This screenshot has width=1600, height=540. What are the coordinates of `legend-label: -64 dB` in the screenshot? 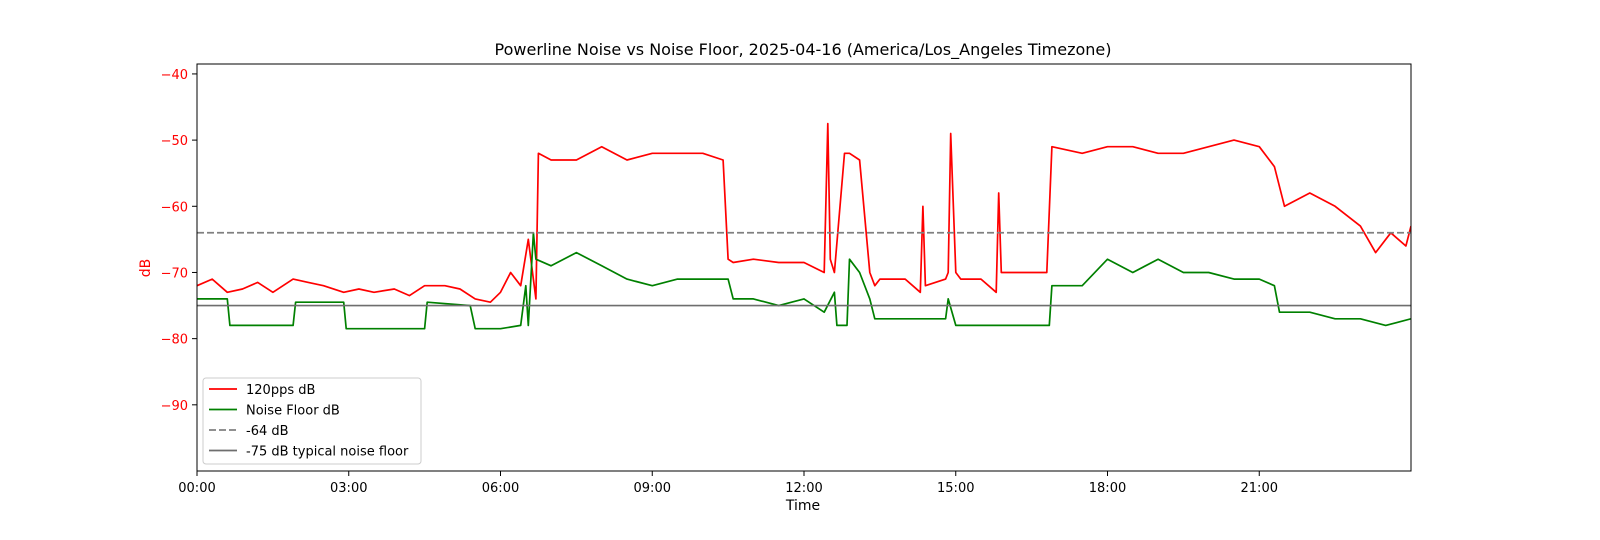 It's located at (267, 431).